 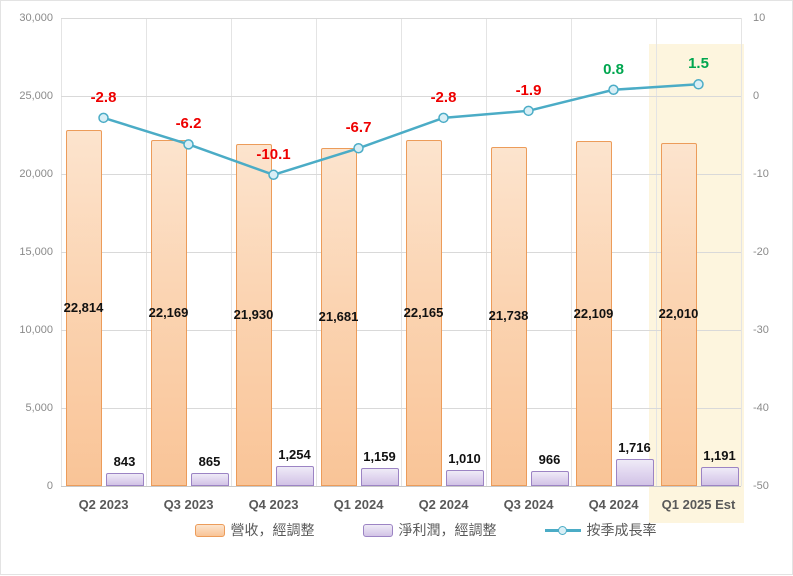 What do you see at coordinates (39, 408) in the screenshot?
I see `left-axis-tick-label: 5,000` at bounding box center [39, 408].